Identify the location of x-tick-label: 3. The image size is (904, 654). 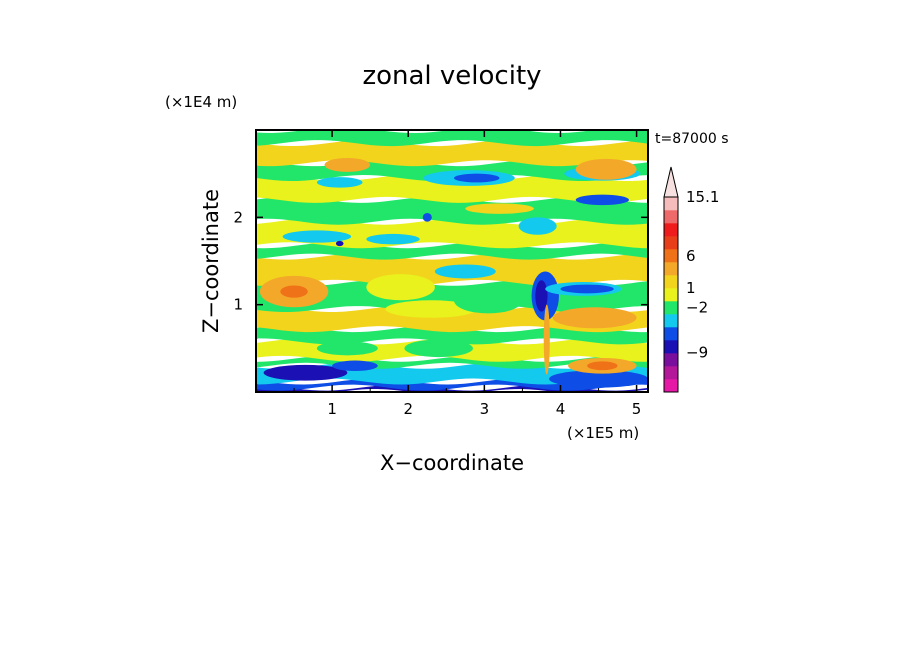
(485, 409).